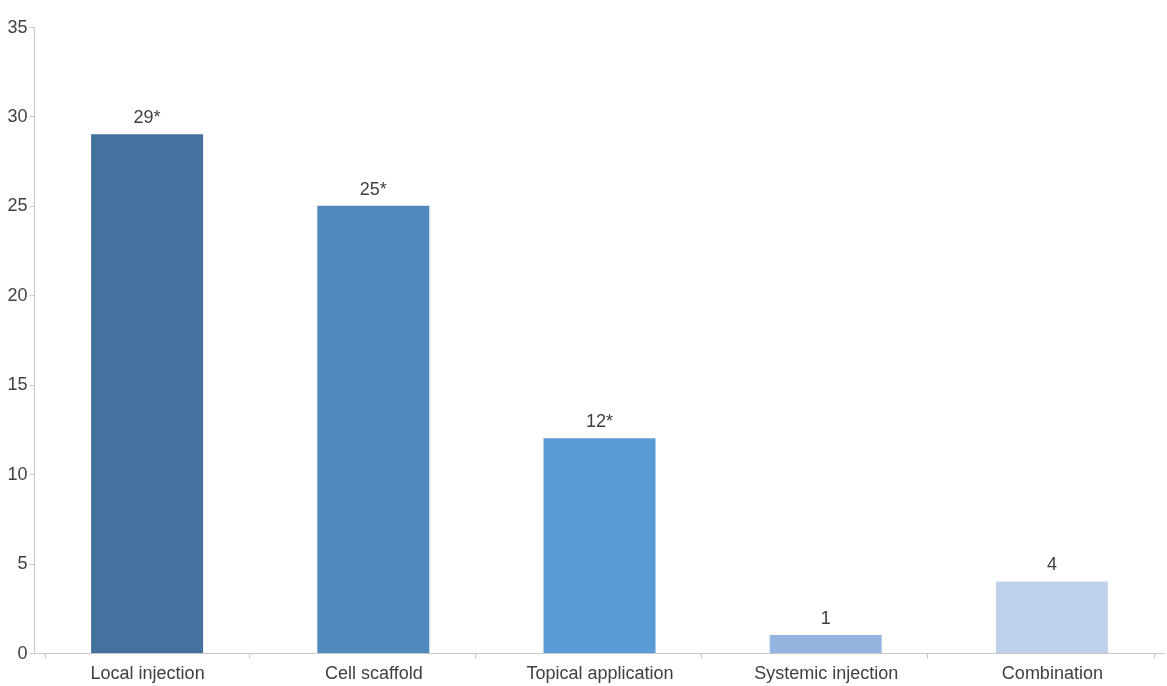 This screenshot has height=686, width=1167. I want to click on y-tick-label: 5, so click(22, 563).